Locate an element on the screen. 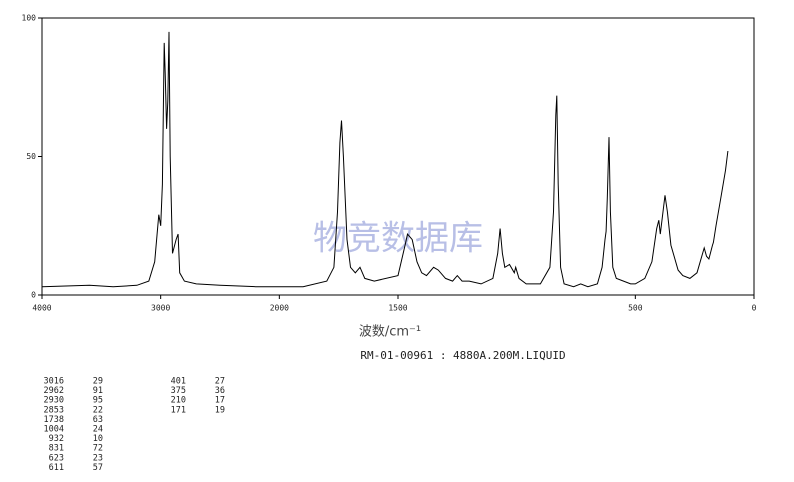  x-tick-label: 500 is located at coordinates (635, 308).